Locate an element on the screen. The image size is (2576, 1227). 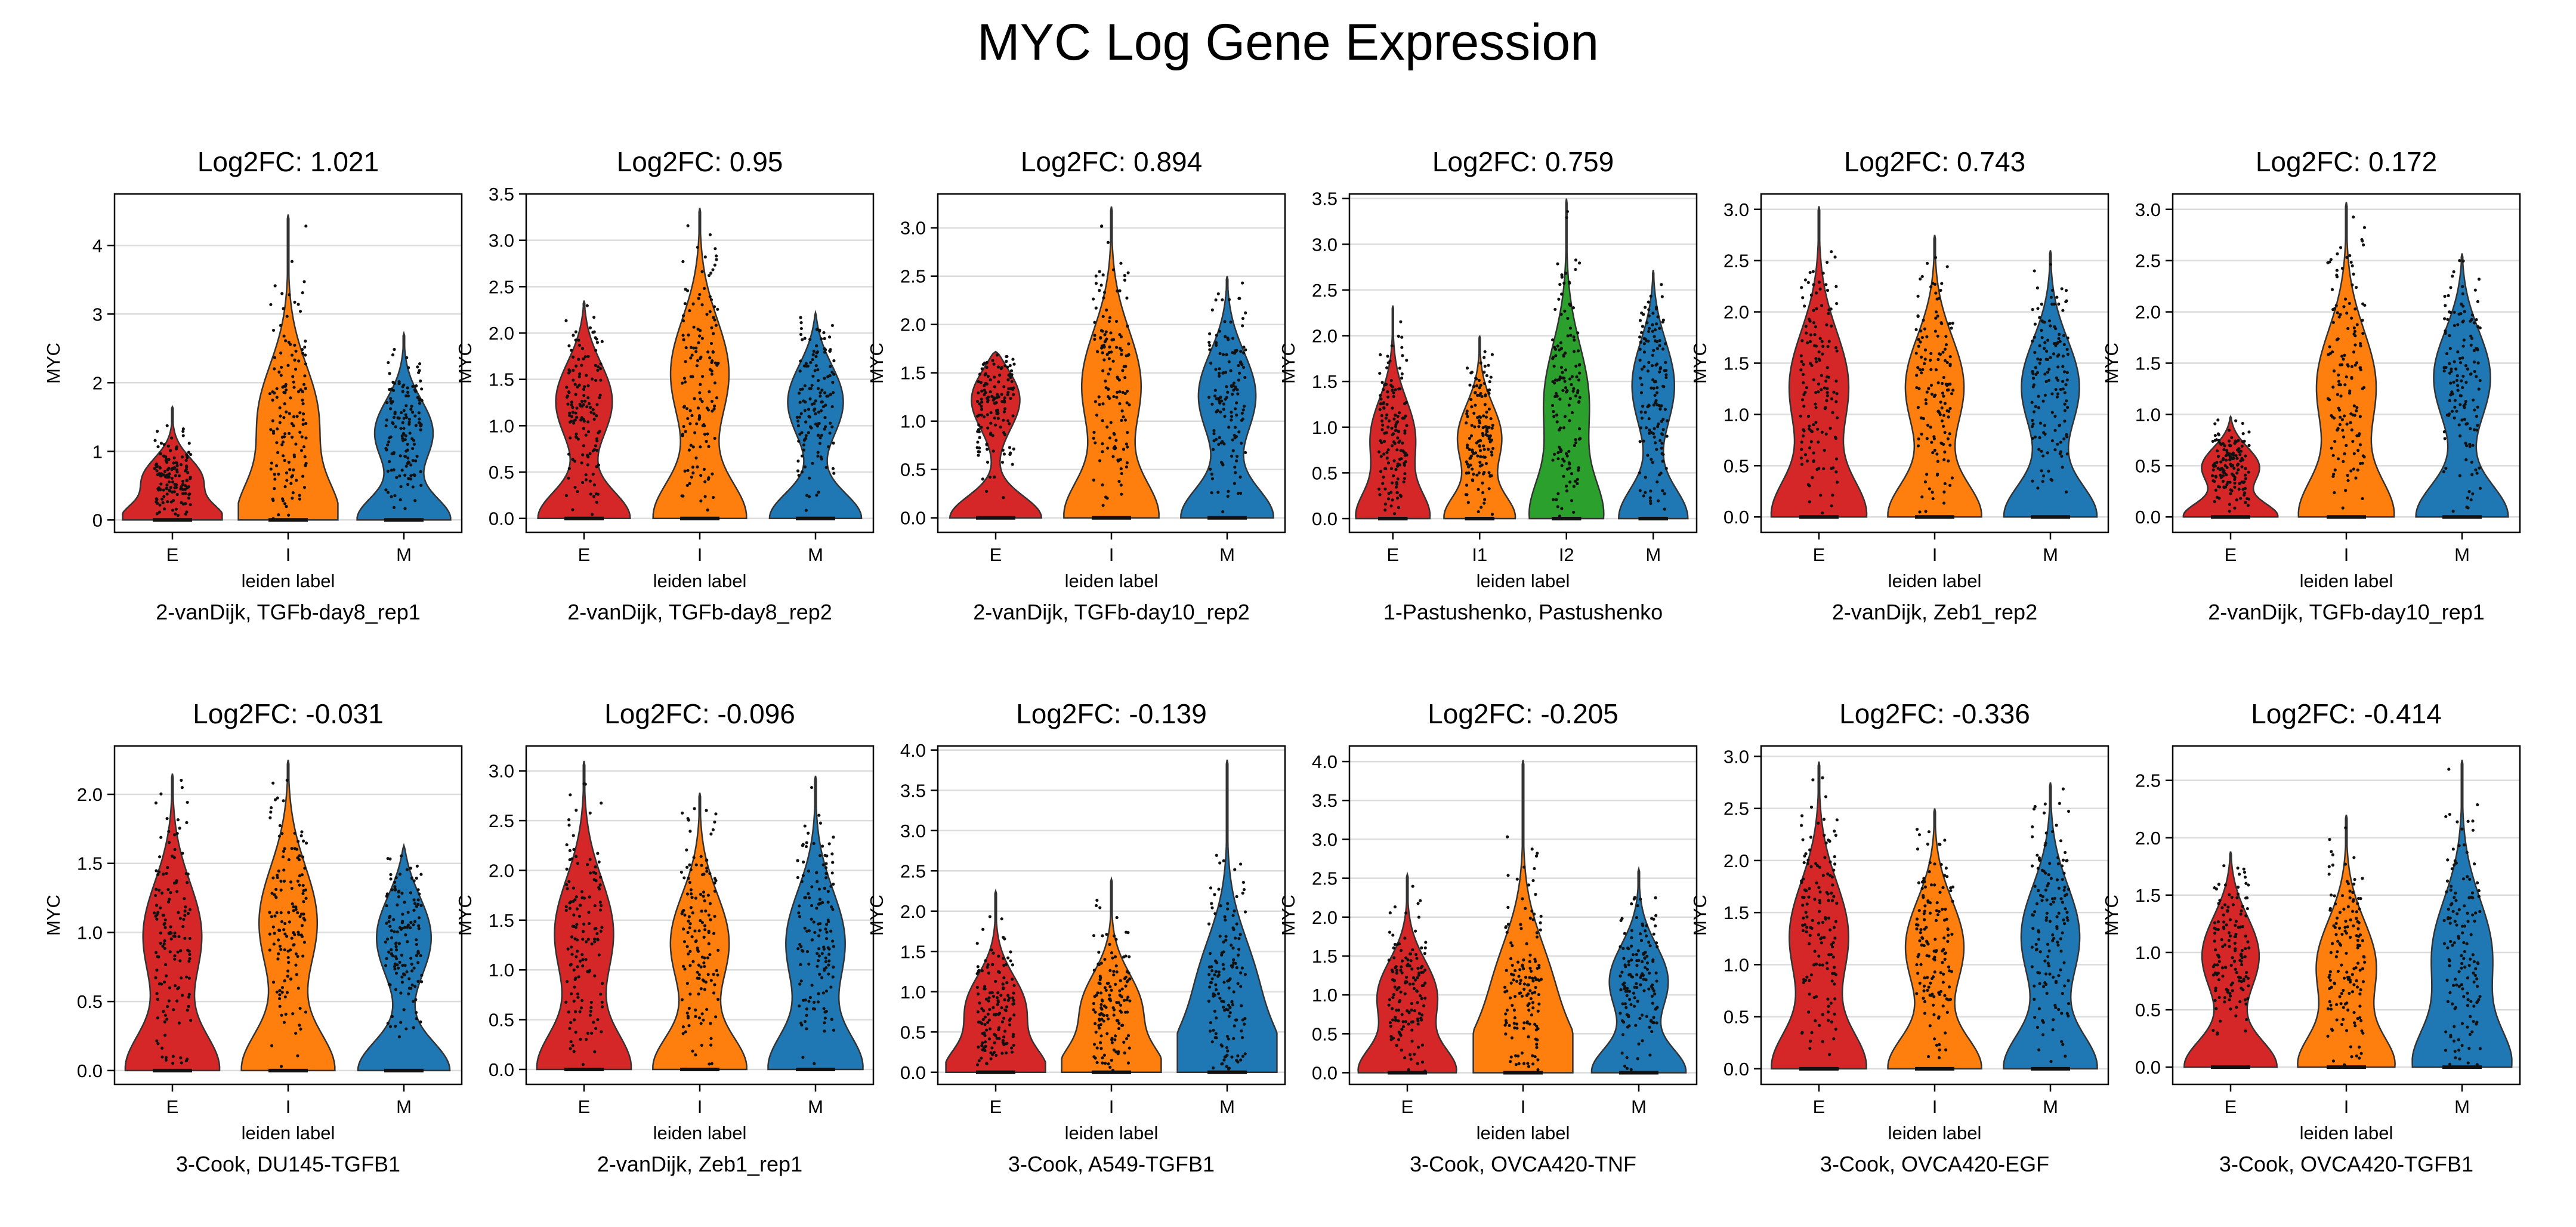
y-tick-label: 1.0 is located at coordinates (1325, 995).